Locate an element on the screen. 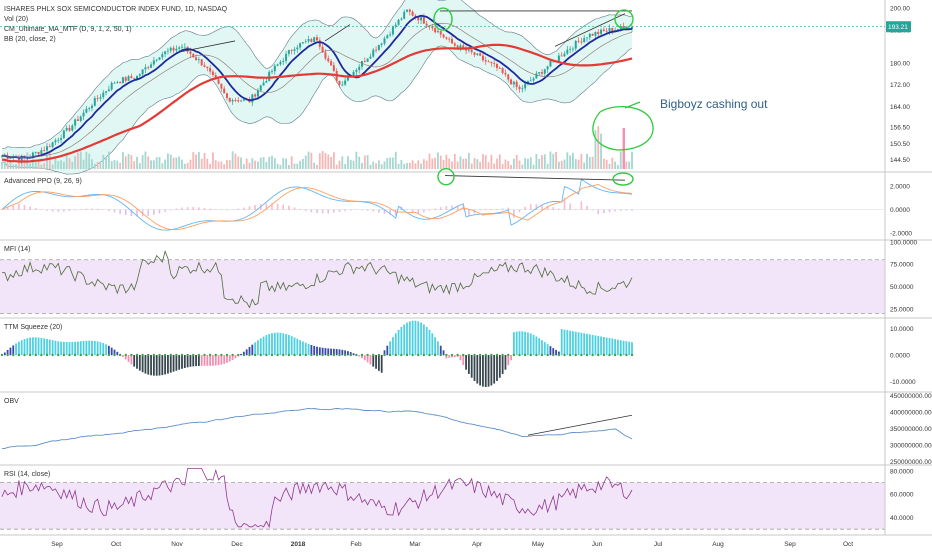 This screenshot has height=555, width=932. indicator-label: CM_Ultimate_MA_MTF (D, 9, 1, 2, 50, 1) is located at coordinates (68, 29).